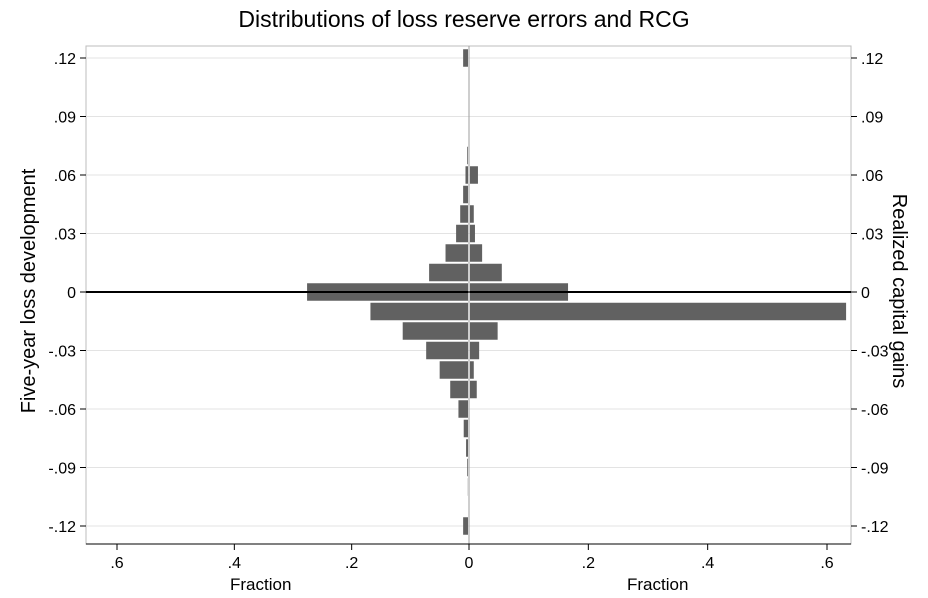  I want to click on y-tick-label-left: 0, so click(71, 293).